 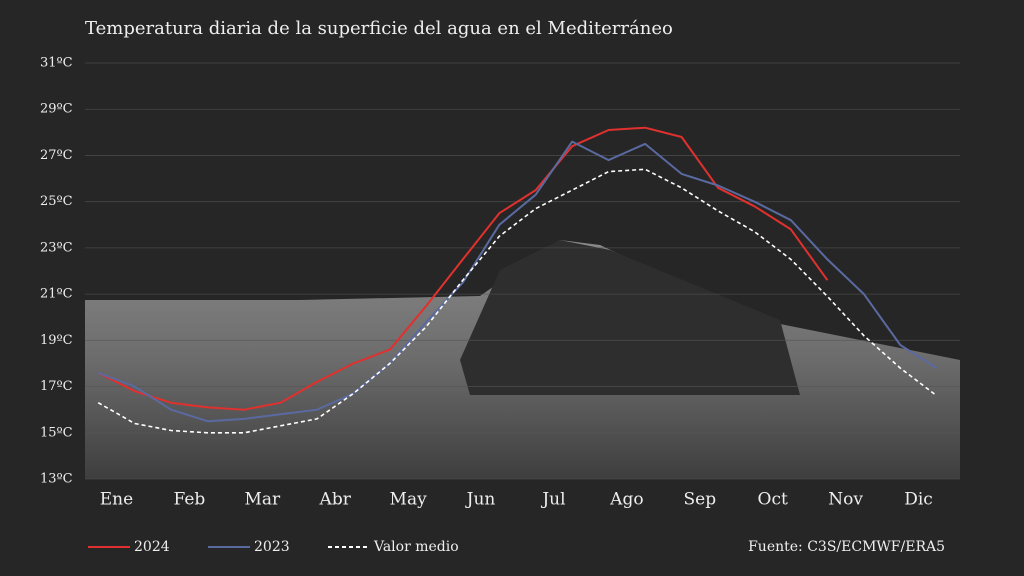 What do you see at coordinates (56, 247) in the screenshot?
I see `y-tick-label: 23ºC` at bounding box center [56, 247].